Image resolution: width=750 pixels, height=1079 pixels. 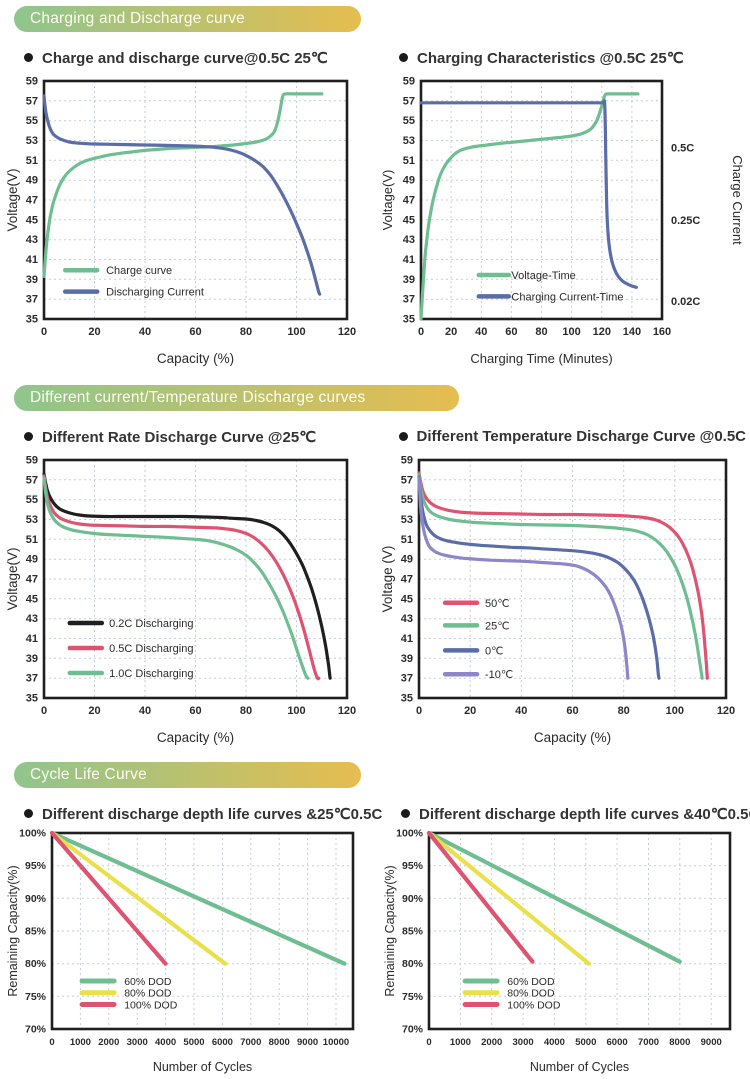 I want to click on svg-text: Charge Current, so click(x=737, y=200).